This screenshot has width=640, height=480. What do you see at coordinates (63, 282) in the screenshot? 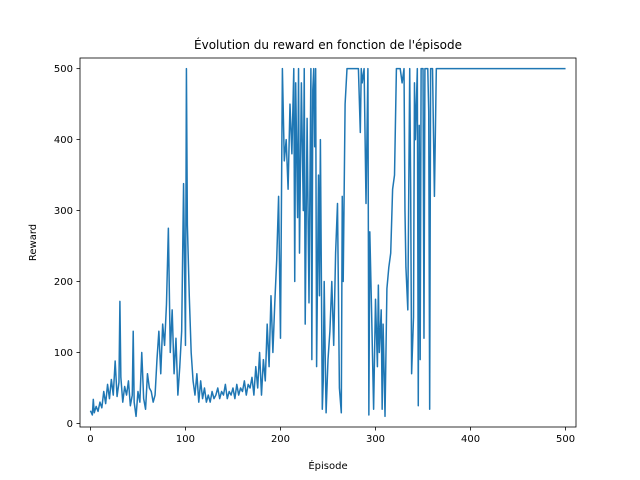
I see `y-tick-label: 200` at bounding box center [63, 282].